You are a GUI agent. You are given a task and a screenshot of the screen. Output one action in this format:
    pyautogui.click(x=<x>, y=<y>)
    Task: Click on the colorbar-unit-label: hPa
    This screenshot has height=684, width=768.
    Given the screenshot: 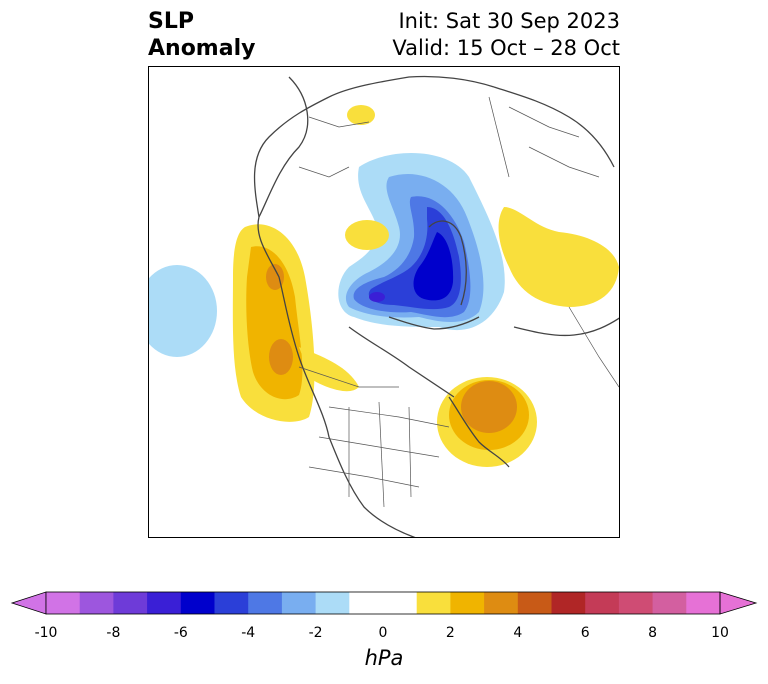 What is the action you would take?
    pyautogui.click(x=384, y=658)
    